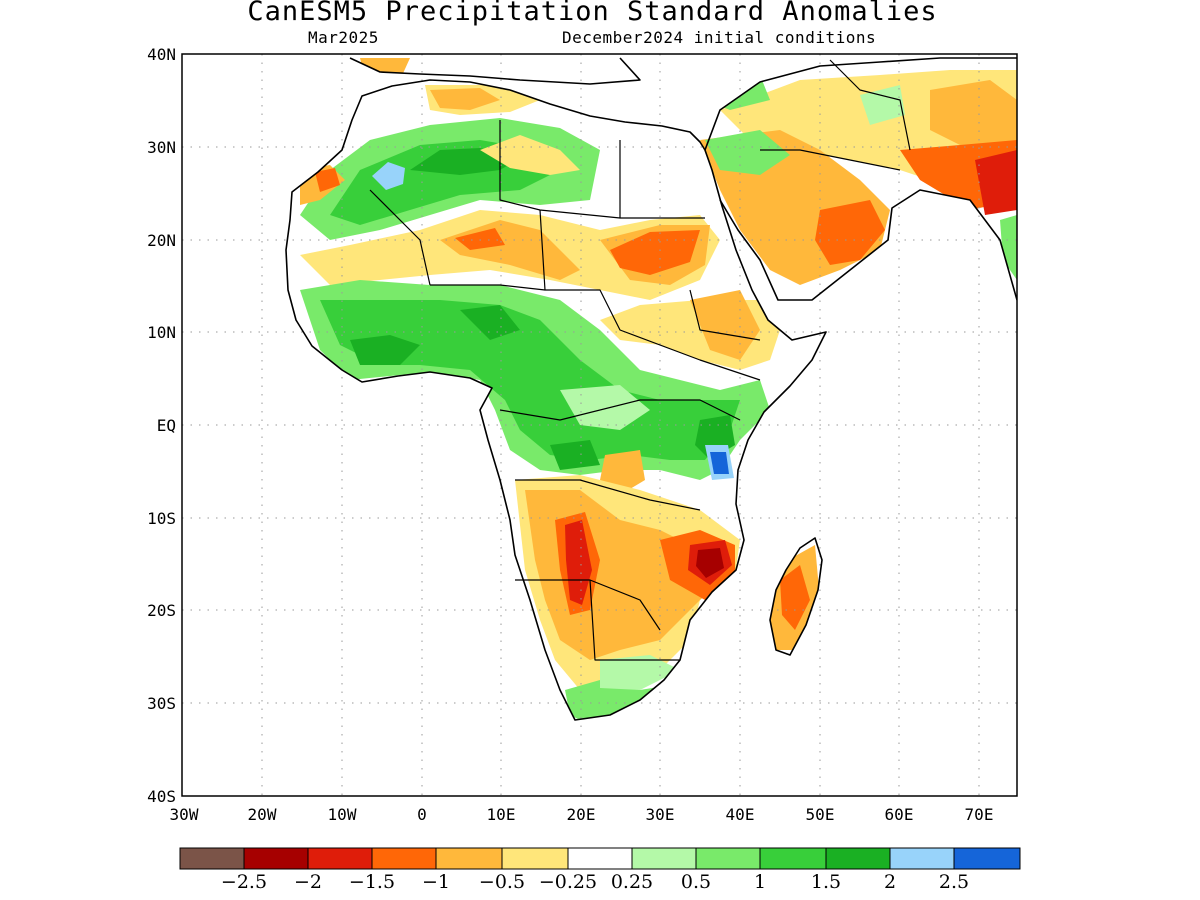 This screenshot has width=1200, height=900. Describe the element at coordinates (161, 703) in the screenshot. I see `lat-label: 30S` at that location.